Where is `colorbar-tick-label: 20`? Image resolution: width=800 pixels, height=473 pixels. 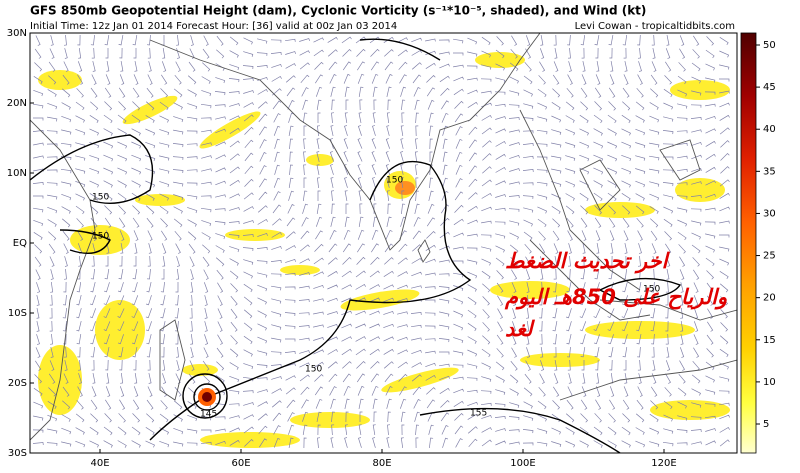 colorbar-tick-label: 20 is located at coordinates (769, 298).